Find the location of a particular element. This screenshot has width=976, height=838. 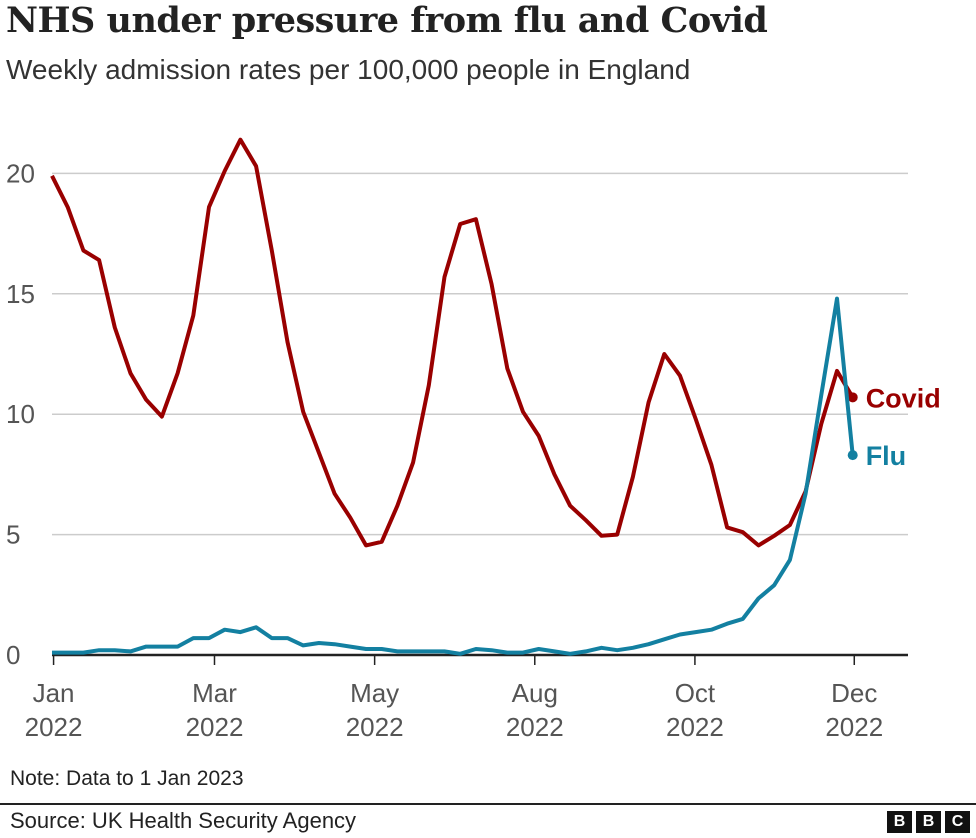

x-tick-label: Mar is located at coordinates (214, 693).